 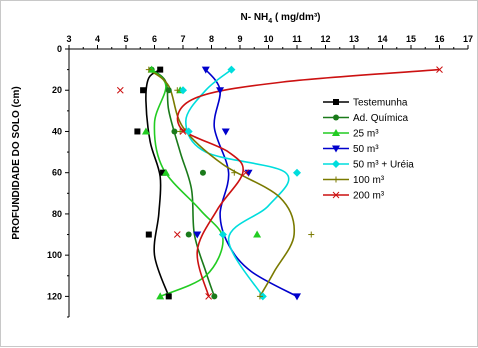 I want to click on x-axis-title-rest: ( mg/dm³), so click(x=296, y=17).